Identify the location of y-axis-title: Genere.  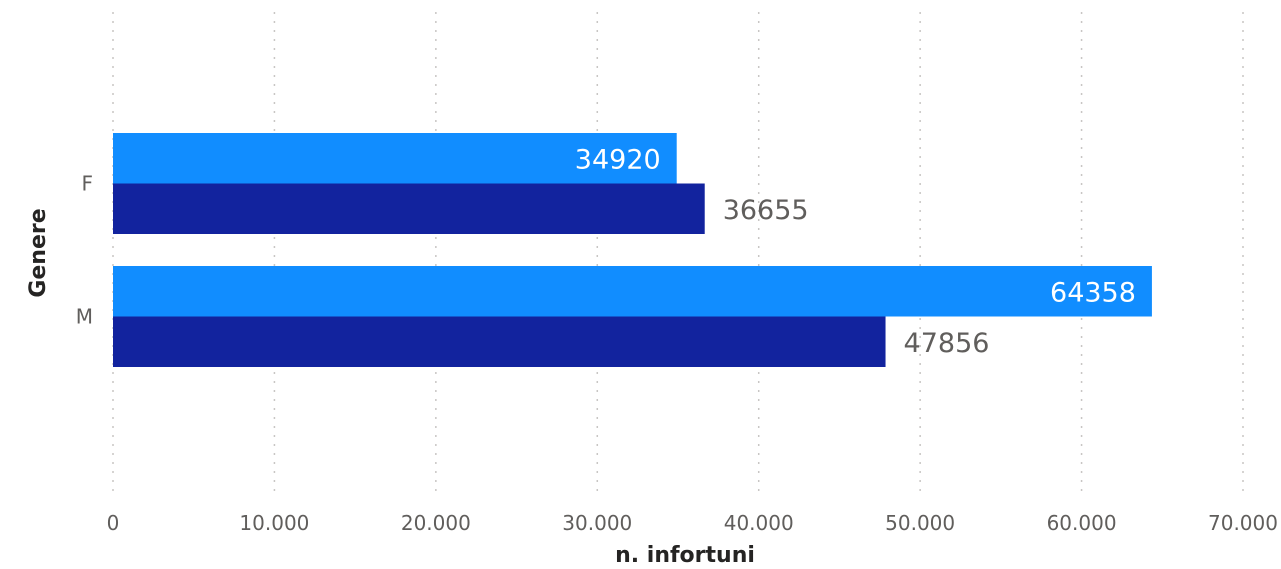
(38, 252).